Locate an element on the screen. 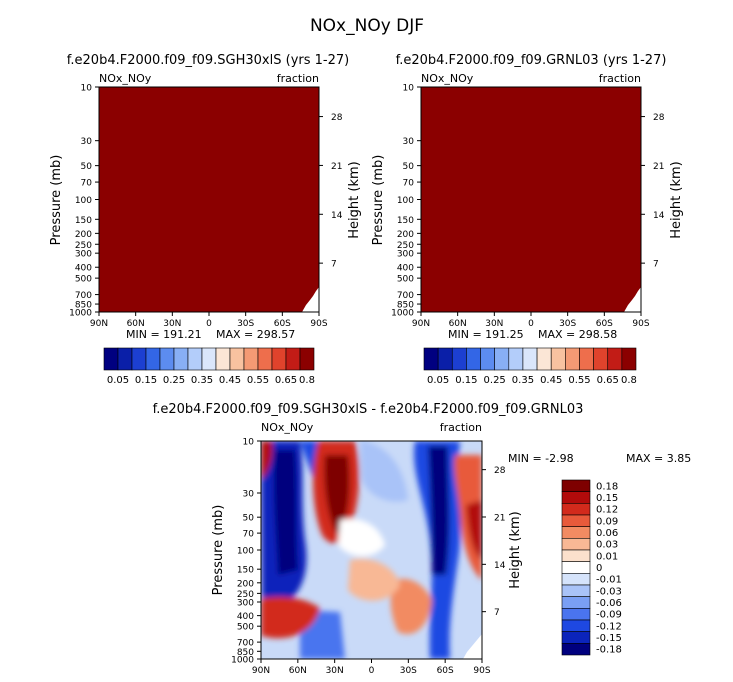  colorbar-label: 0.25 is located at coordinates (495, 380).